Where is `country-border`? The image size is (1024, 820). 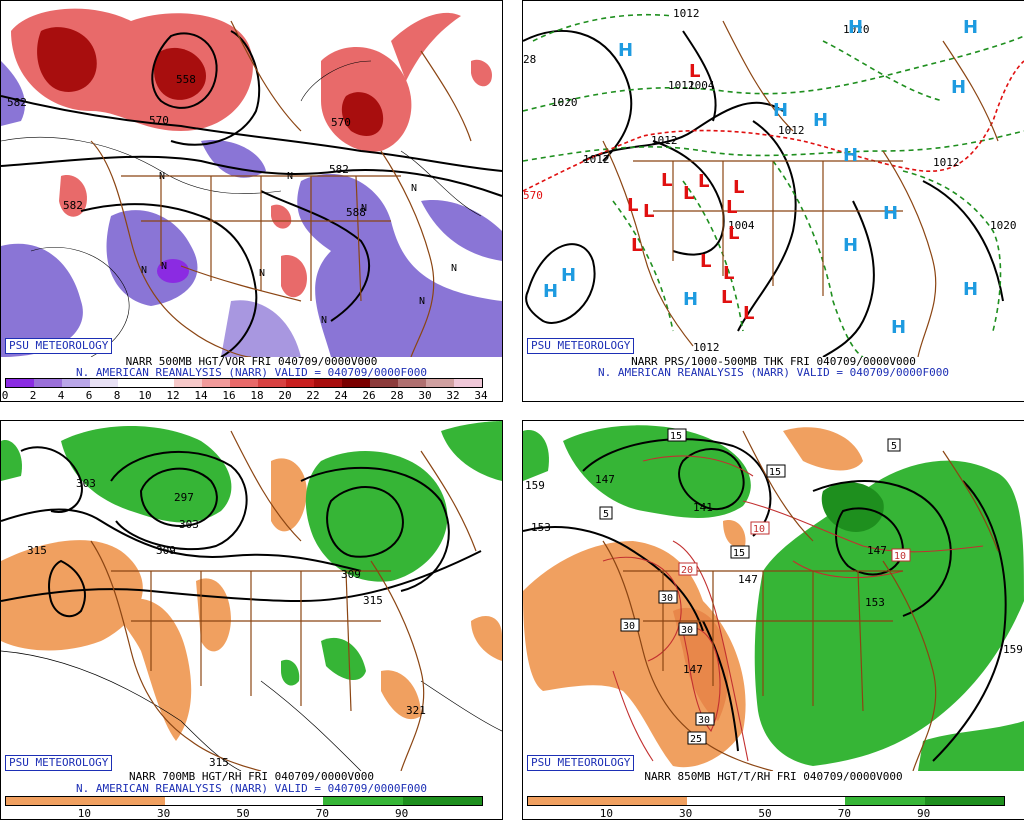 country-border is located at coordinates (241, 283).